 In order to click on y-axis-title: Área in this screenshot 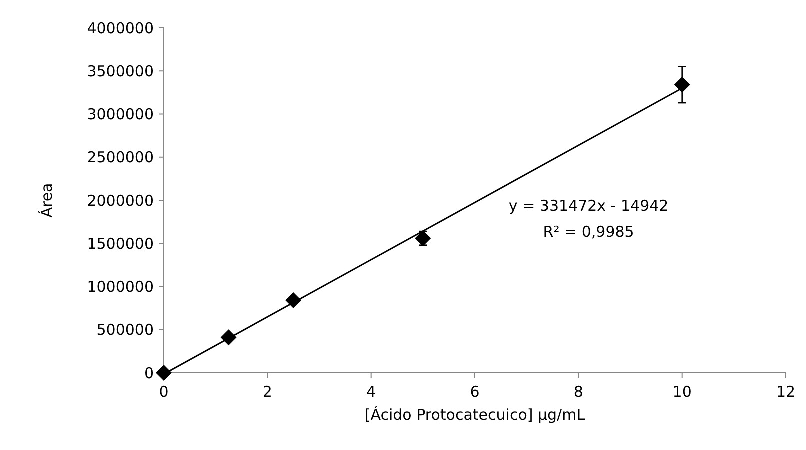, I will do `click(47, 200)`.